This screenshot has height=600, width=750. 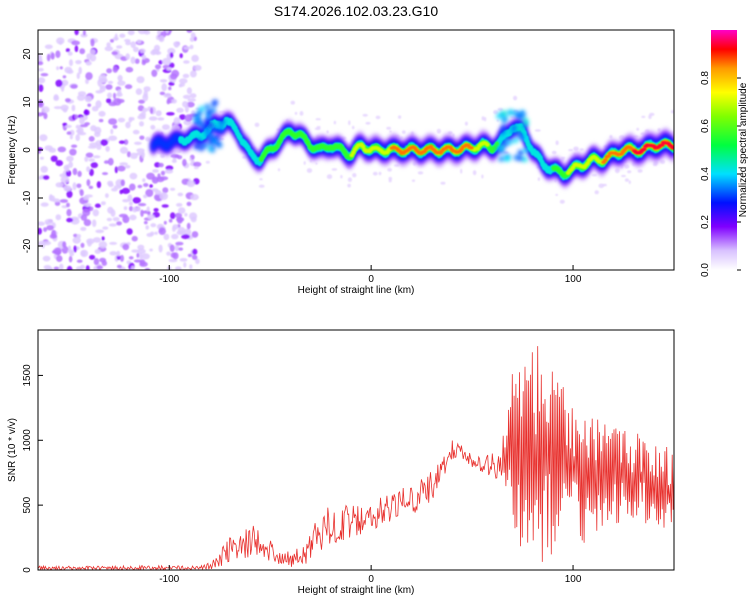 I want to click on snr-x-label: Height of straight line (km), so click(x=356, y=590).